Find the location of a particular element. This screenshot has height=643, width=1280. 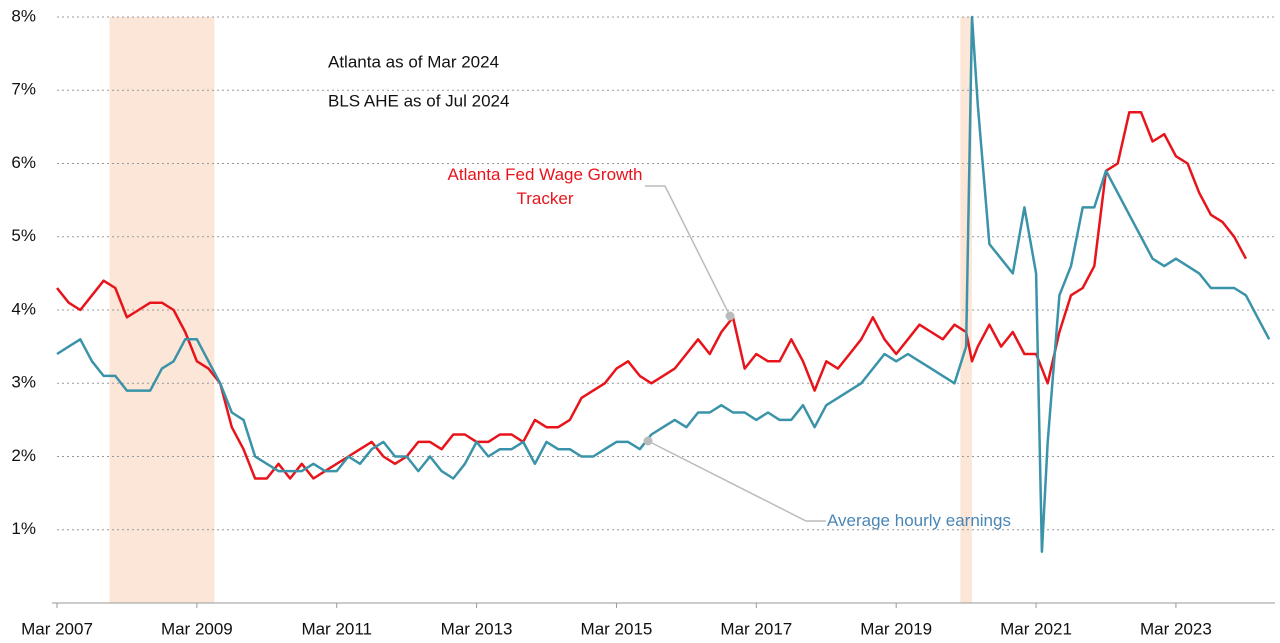

y-tick-label: 5% is located at coordinates (23, 235).